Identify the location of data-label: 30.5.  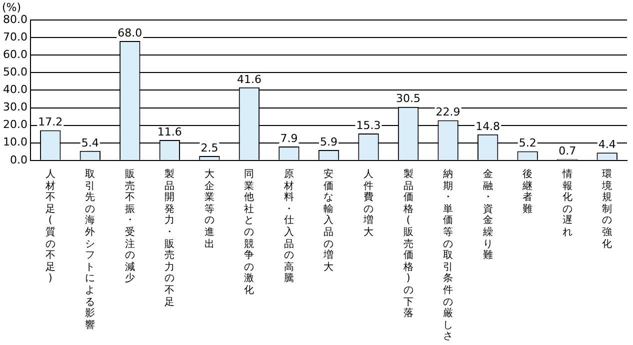
(408, 99).